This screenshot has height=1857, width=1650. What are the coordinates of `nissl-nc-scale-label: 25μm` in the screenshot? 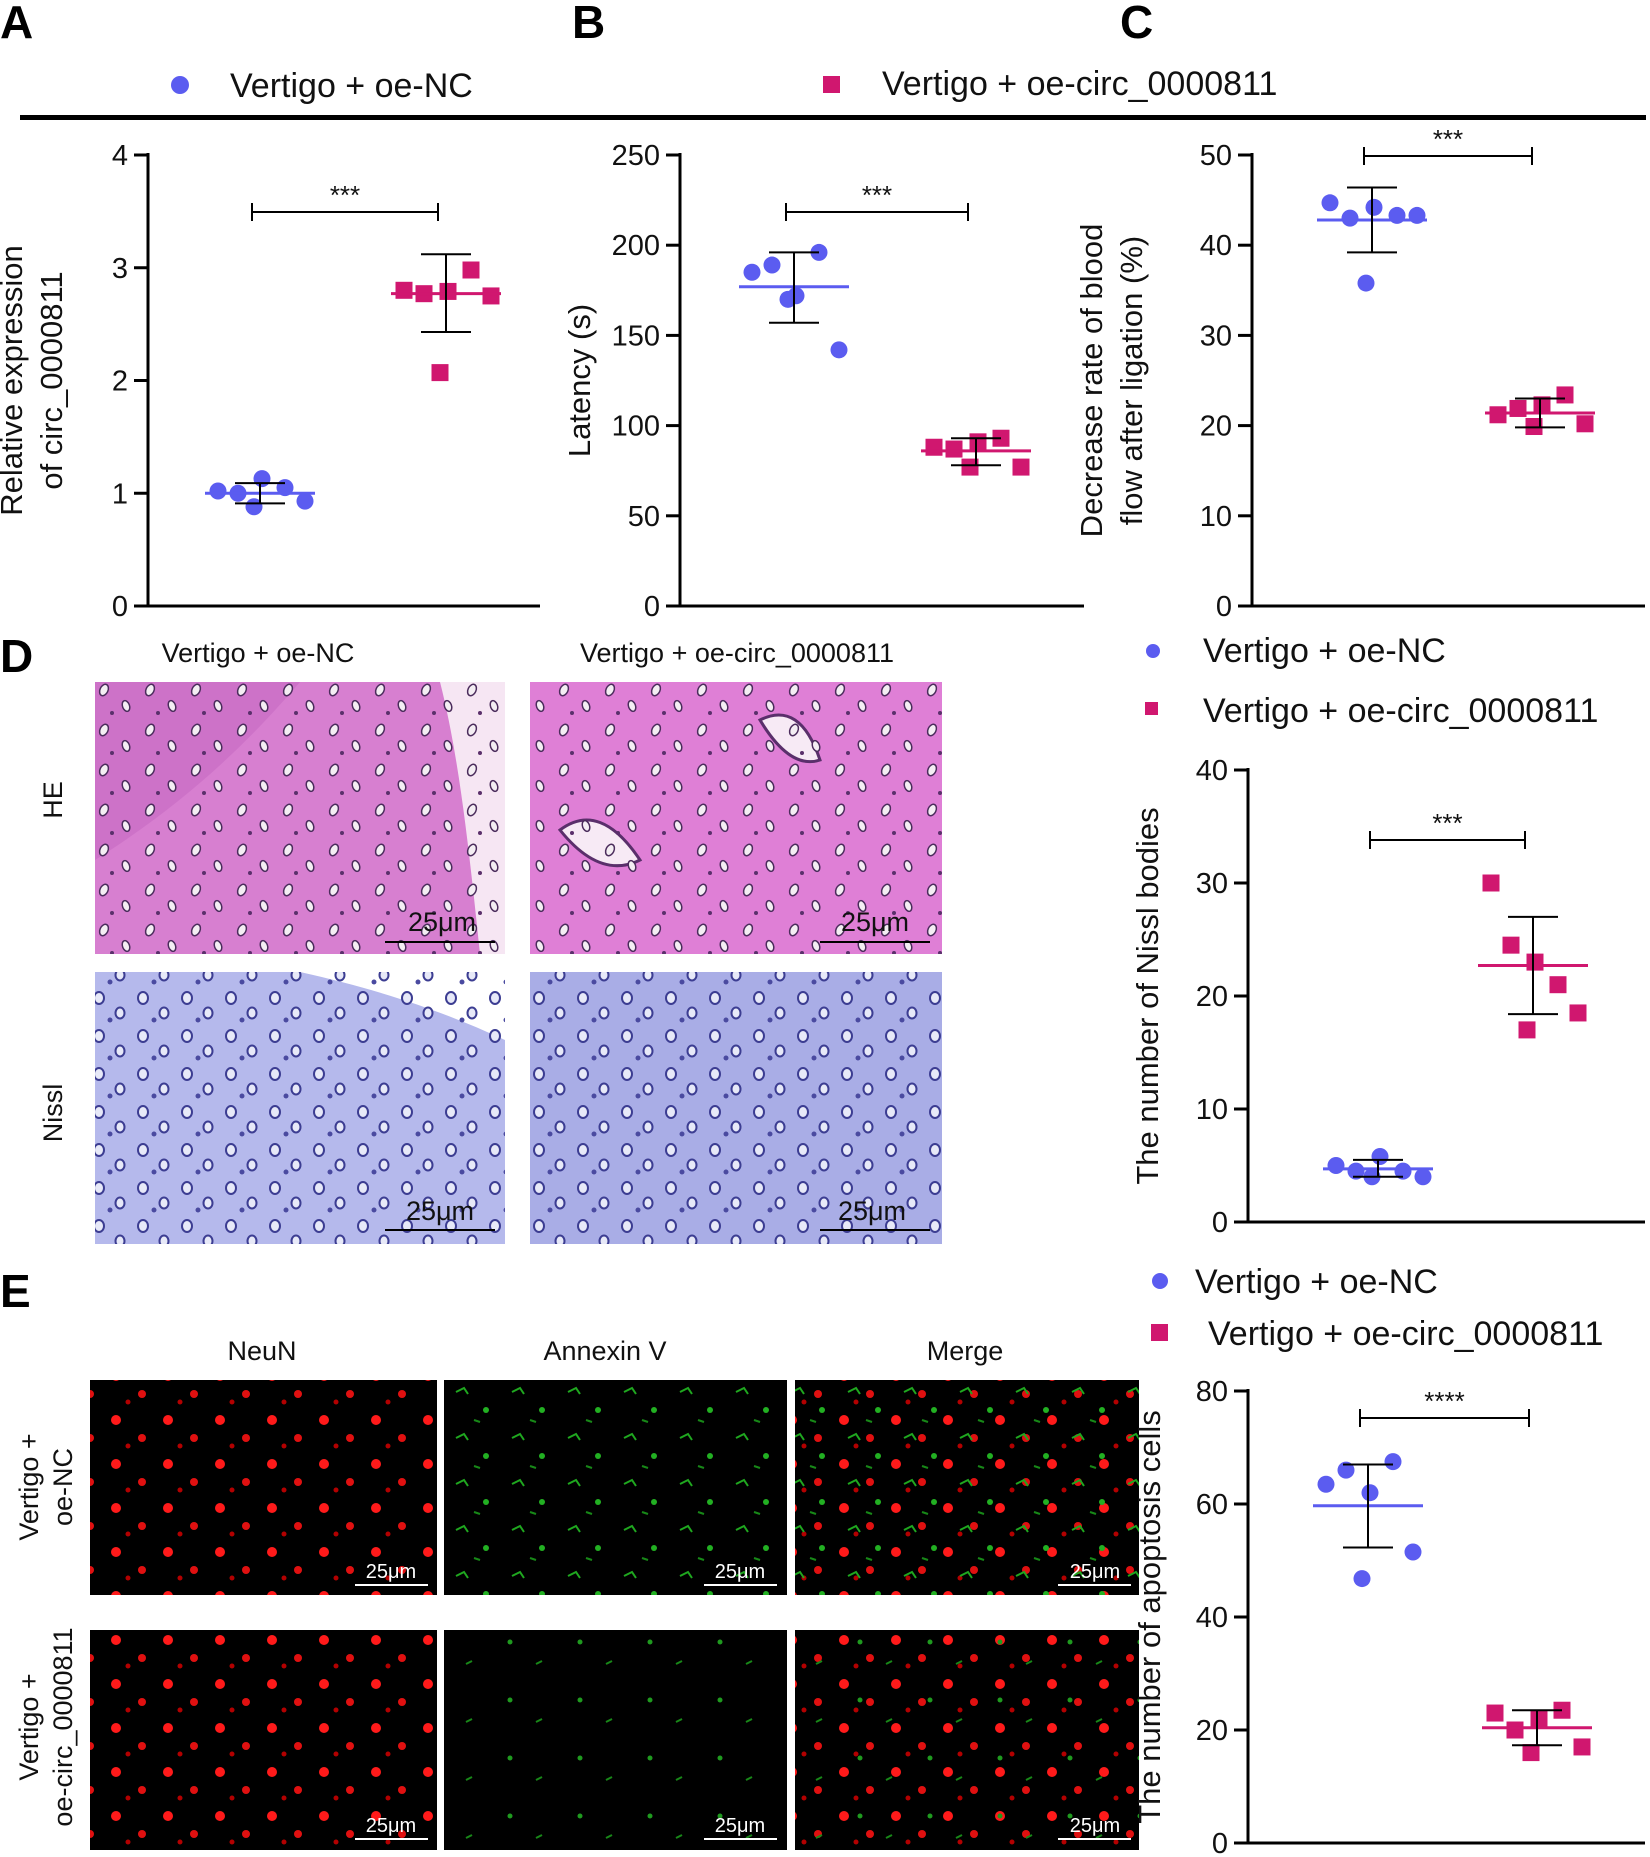 It's located at (440, 1211).